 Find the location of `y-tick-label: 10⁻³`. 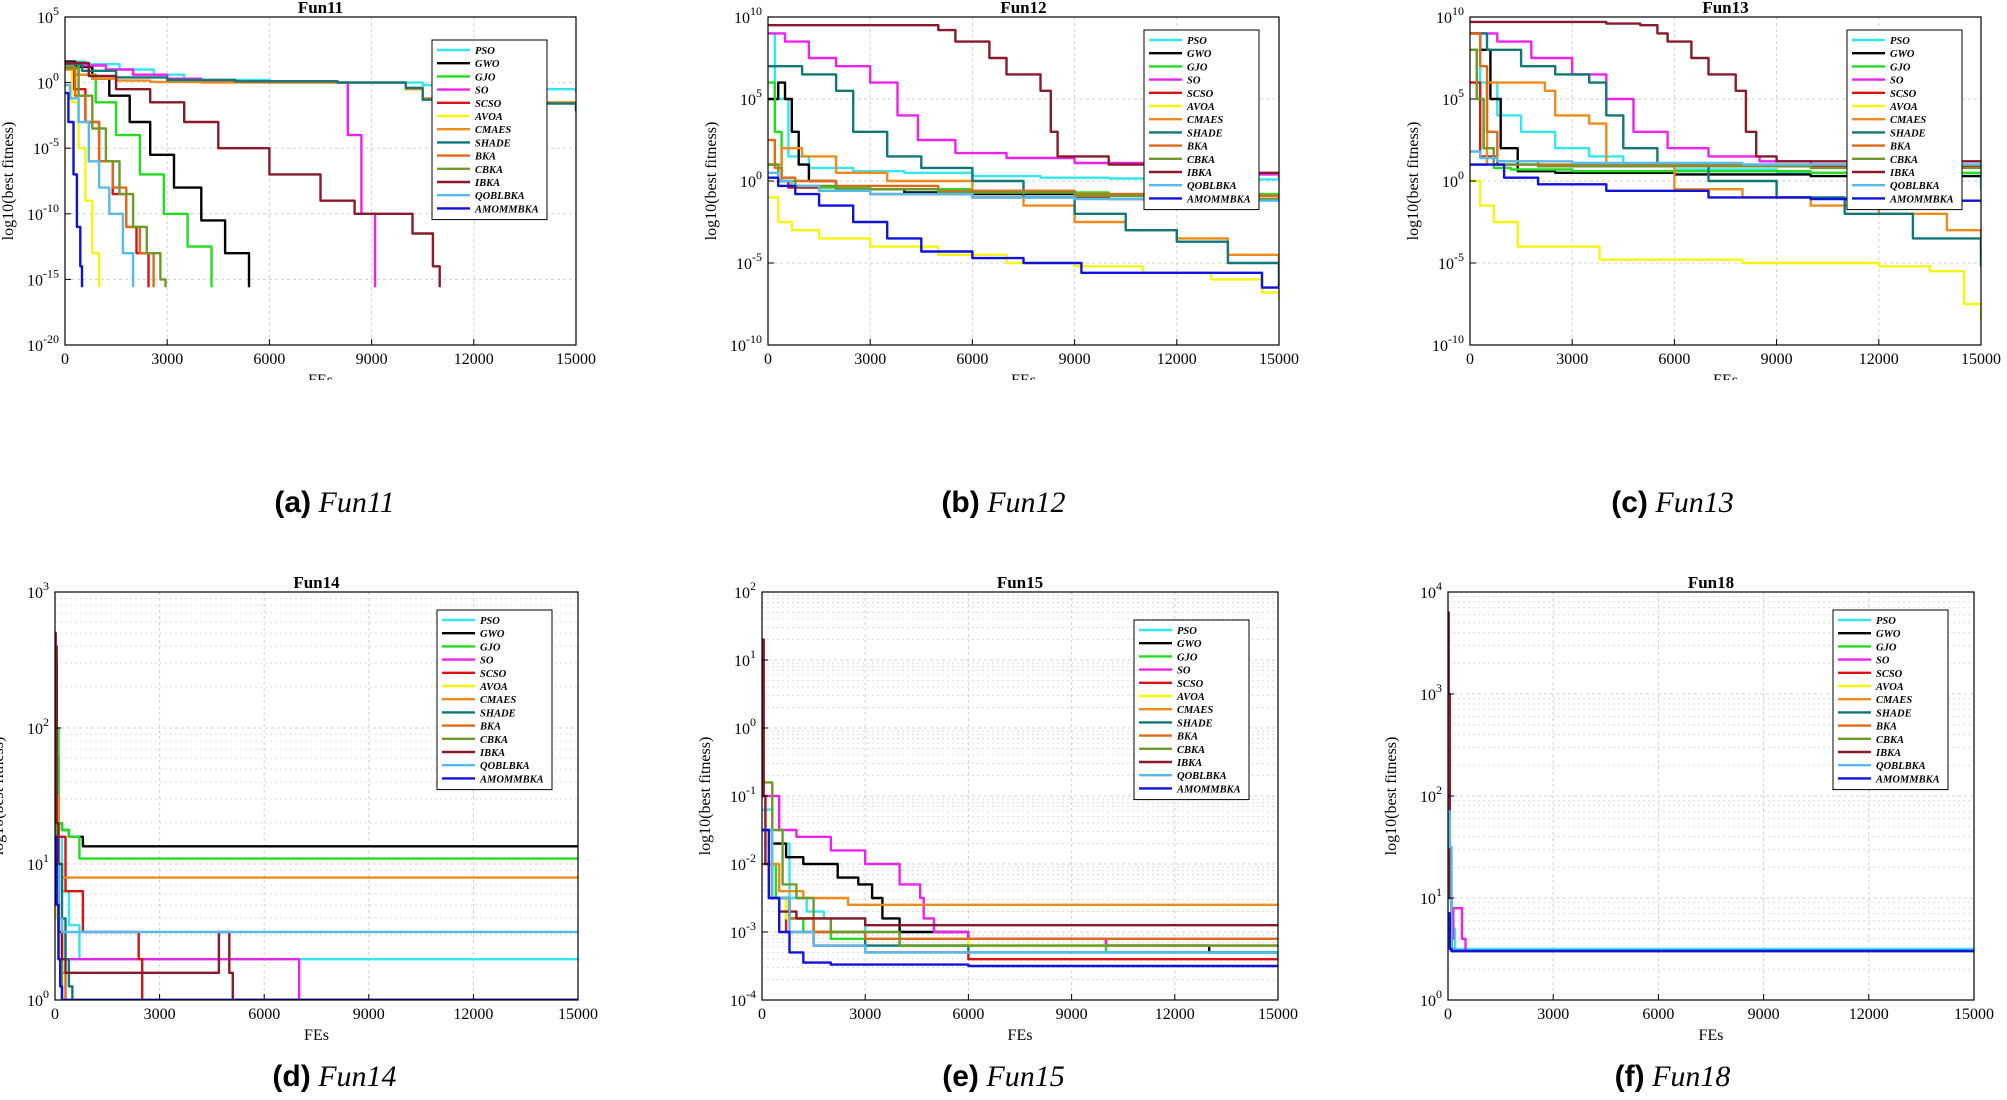

y-tick-label: 10⁻³ is located at coordinates (743, 930).